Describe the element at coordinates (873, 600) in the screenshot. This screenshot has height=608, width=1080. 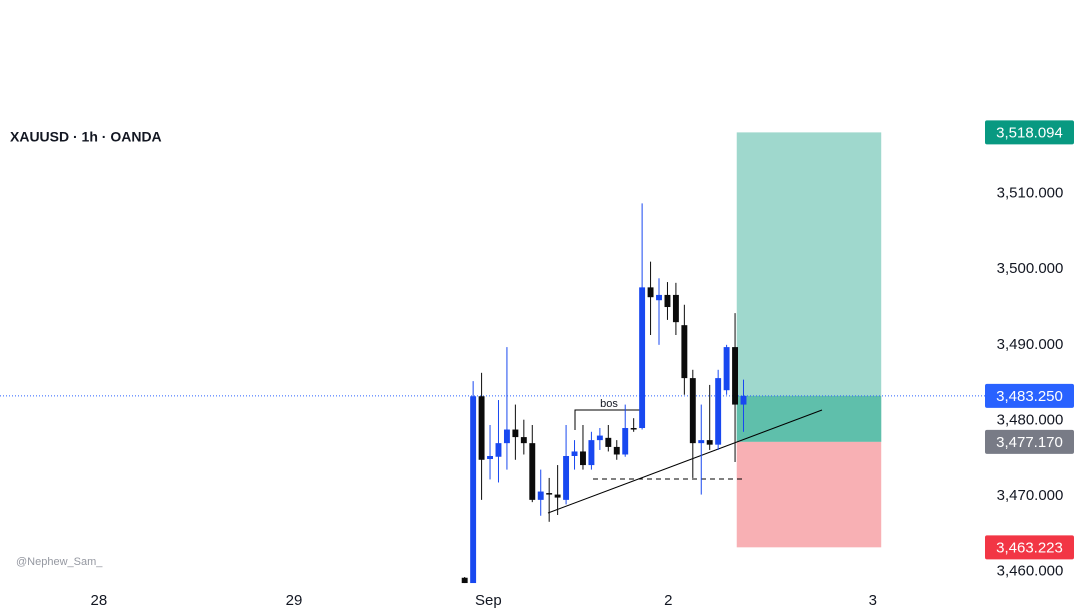
I see `x-tick-label: 3` at that location.